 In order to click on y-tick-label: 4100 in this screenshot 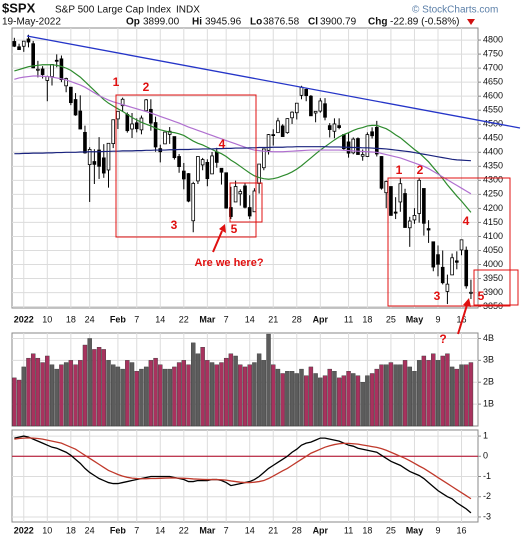, I will do `click(493, 236)`.